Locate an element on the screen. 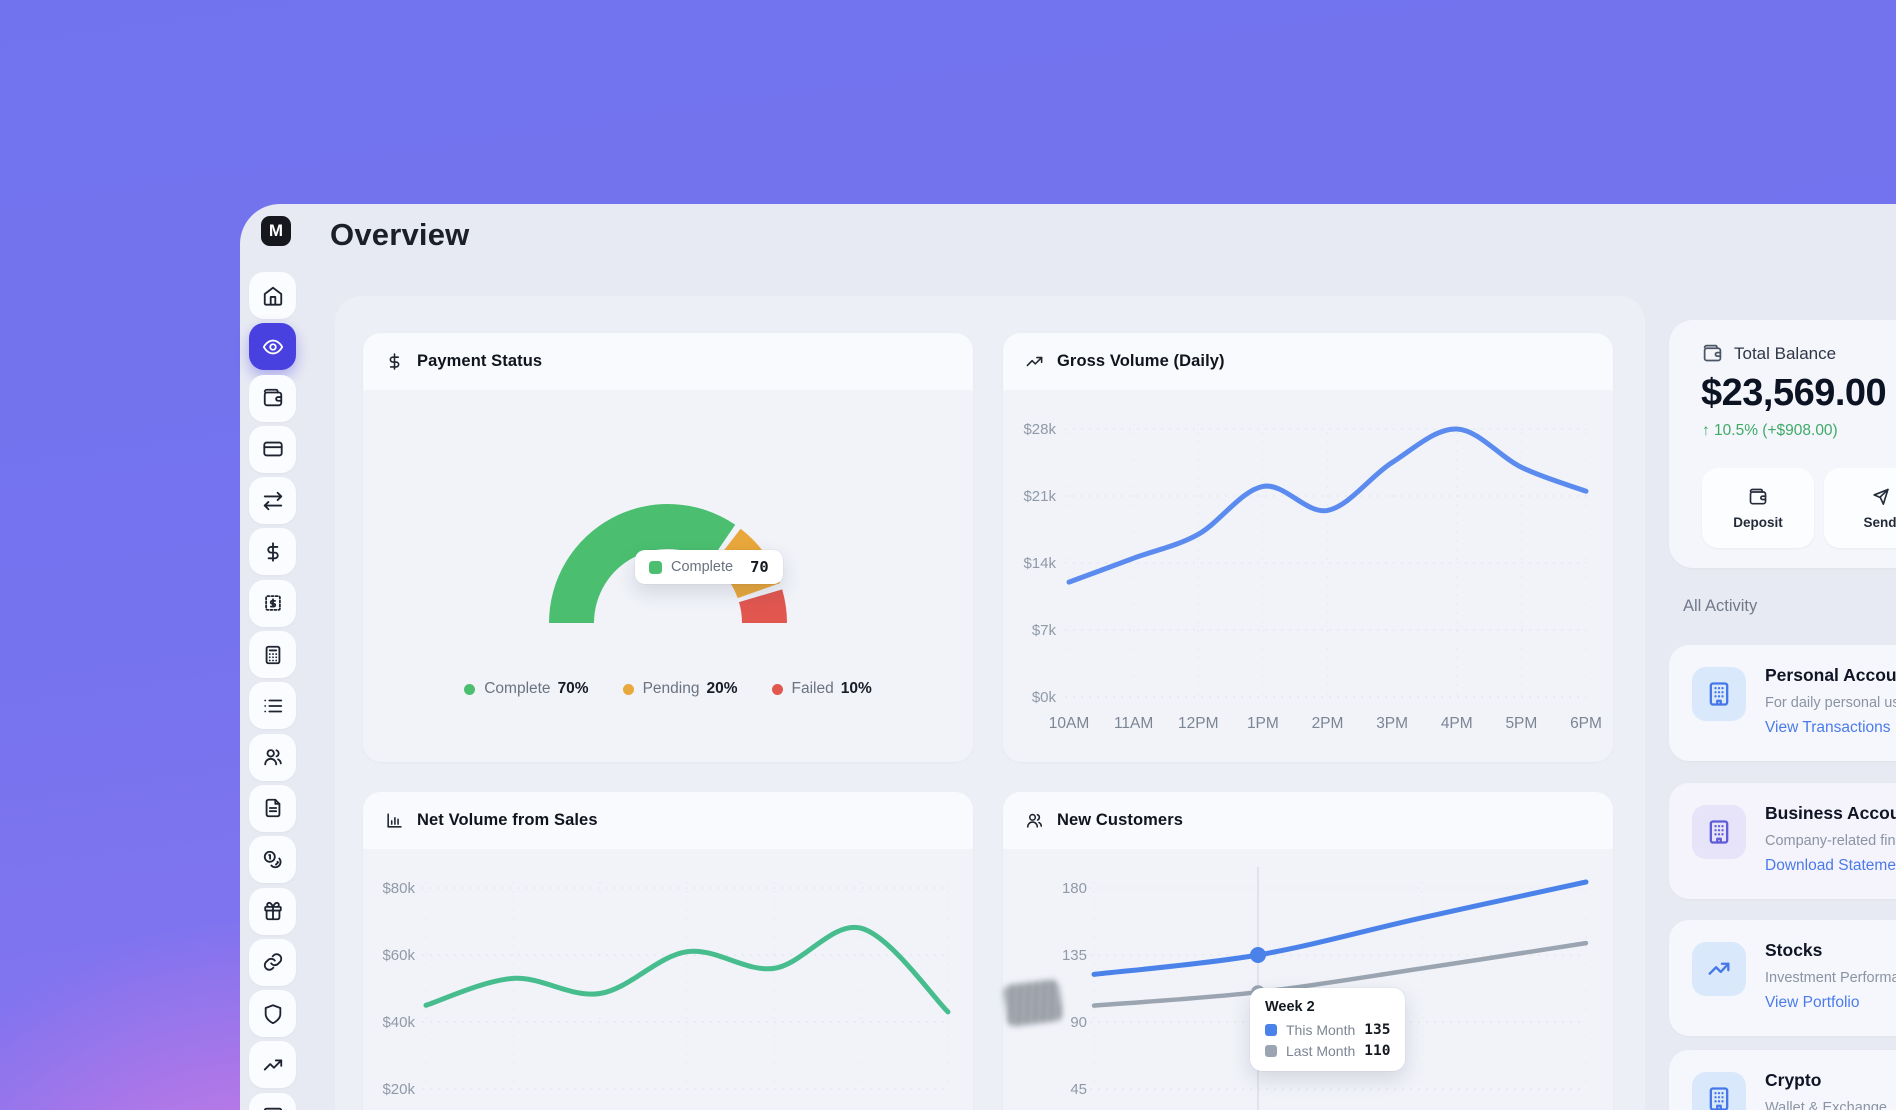  card-title: Net Volume from Sales is located at coordinates (507, 820).